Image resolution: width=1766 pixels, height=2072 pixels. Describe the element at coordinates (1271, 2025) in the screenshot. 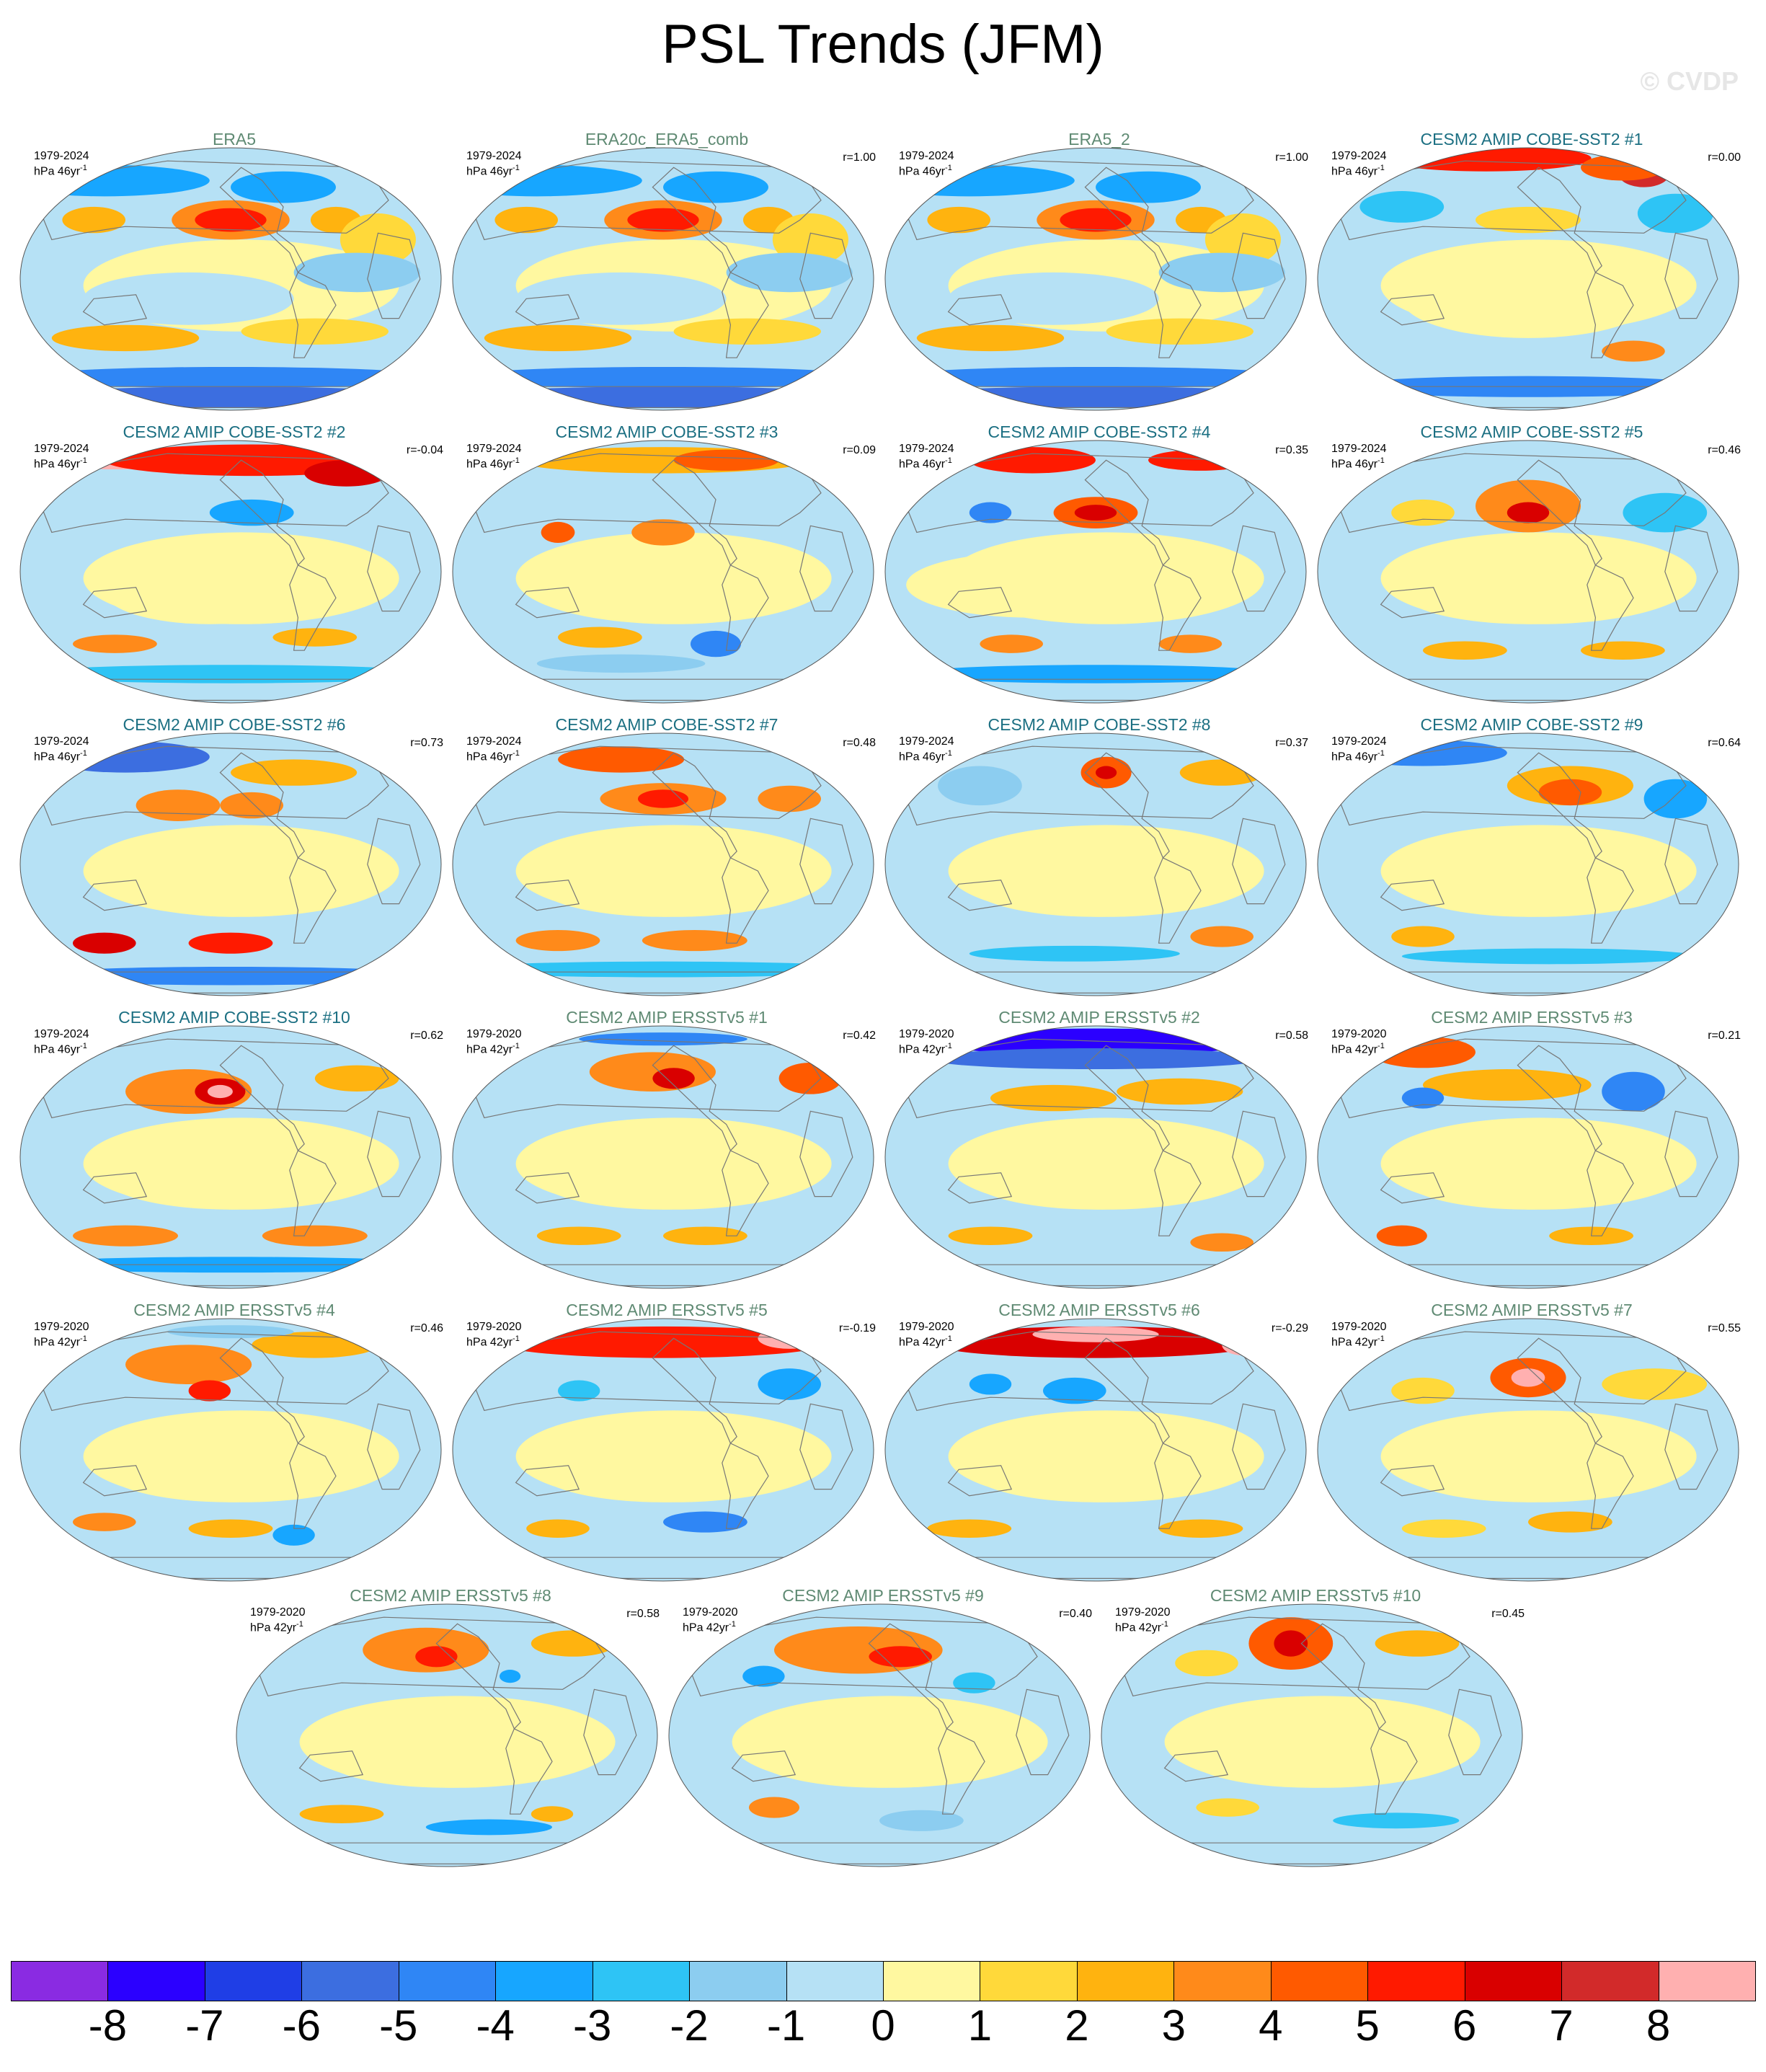

I see `colorbar-tick-label: 4` at that location.